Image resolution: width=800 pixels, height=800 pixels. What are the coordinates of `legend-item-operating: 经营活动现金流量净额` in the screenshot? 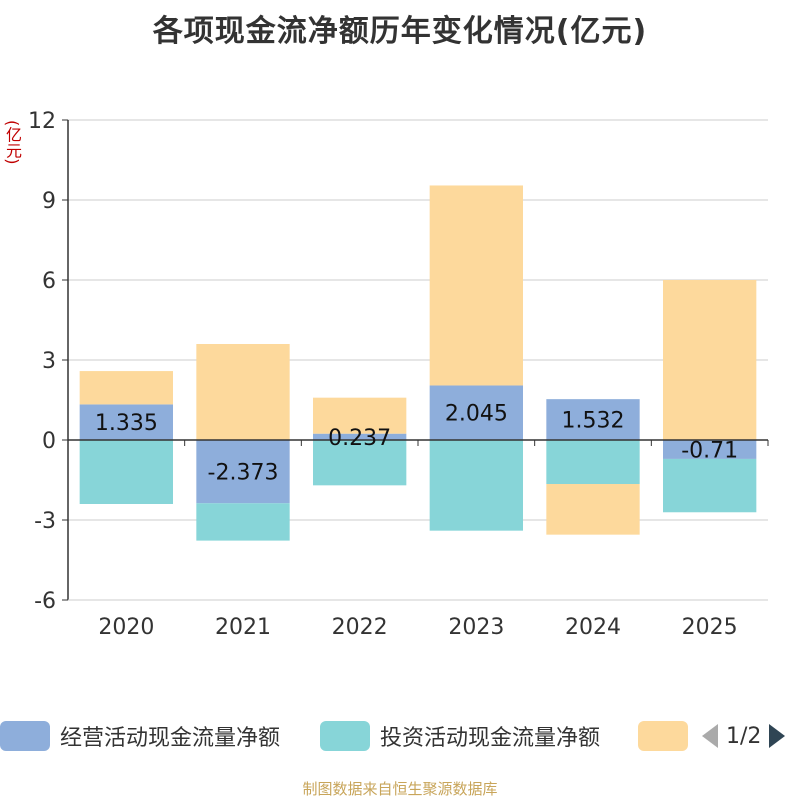 It's located at (140, 736).